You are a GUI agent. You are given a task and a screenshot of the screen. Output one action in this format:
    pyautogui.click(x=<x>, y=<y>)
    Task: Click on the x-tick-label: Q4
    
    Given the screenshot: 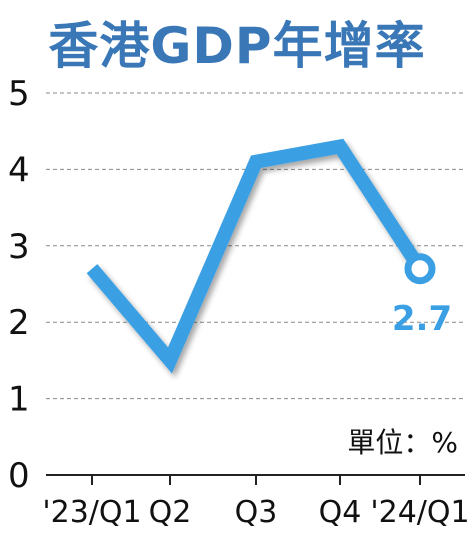 What is the action you would take?
    pyautogui.click(x=340, y=512)
    